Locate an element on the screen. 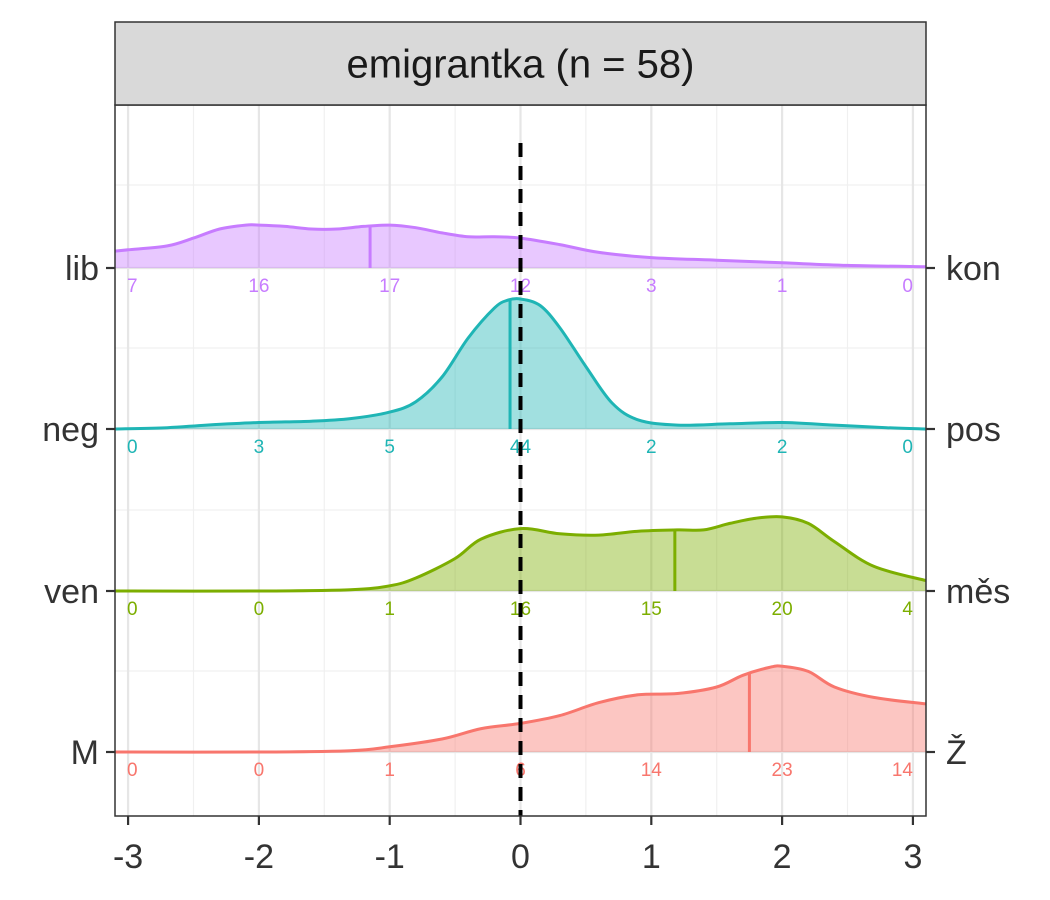 The height and width of the screenshot is (900, 1050). count-label: 23 is located at coordinates (782, 770).